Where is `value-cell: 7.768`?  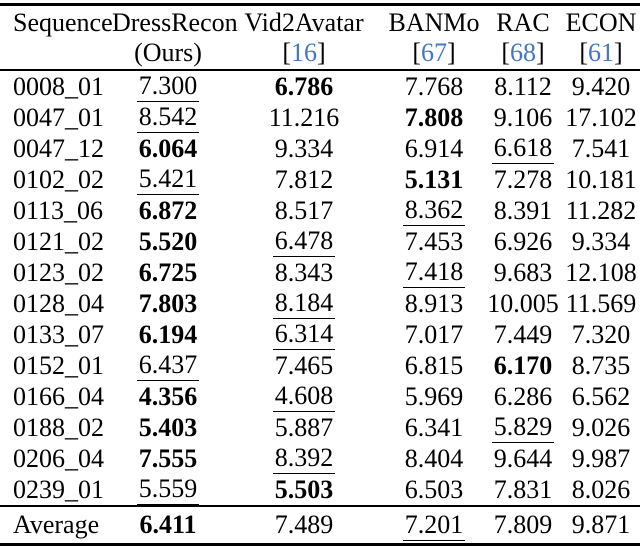 value-cell: 7.768 is located at coordinates (434, 86).